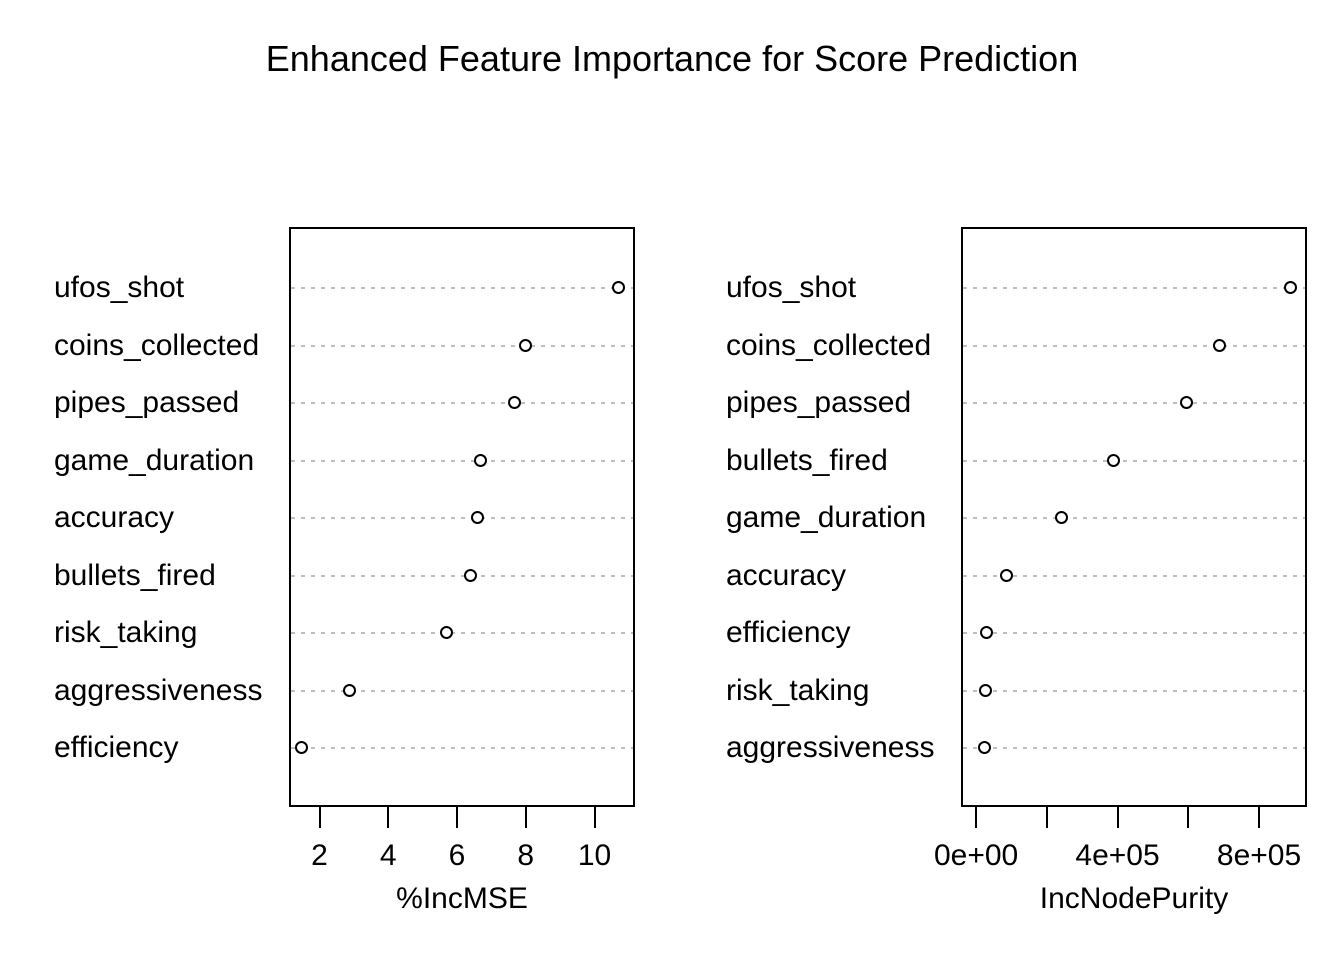  I want to click on axis-tick-label: 4e+05, so click(1117, 855).